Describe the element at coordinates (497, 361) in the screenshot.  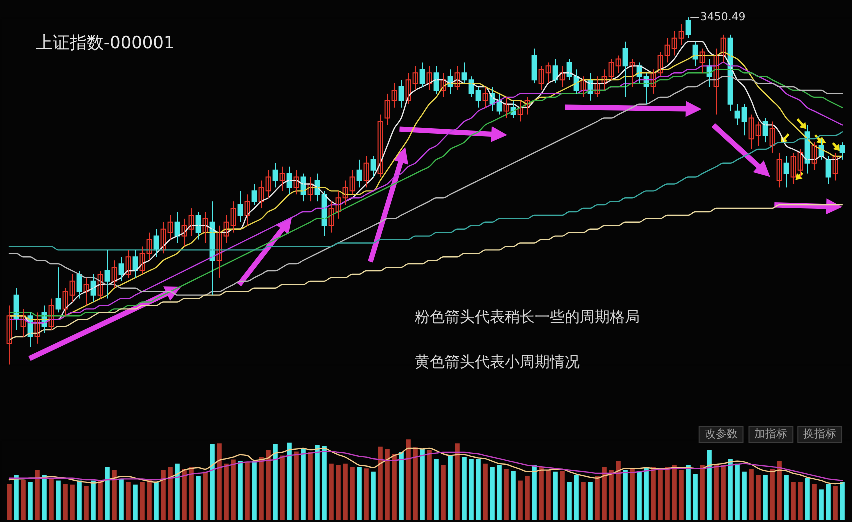
I see `annotation: 黄色箭头代表小周期情况` at that location.